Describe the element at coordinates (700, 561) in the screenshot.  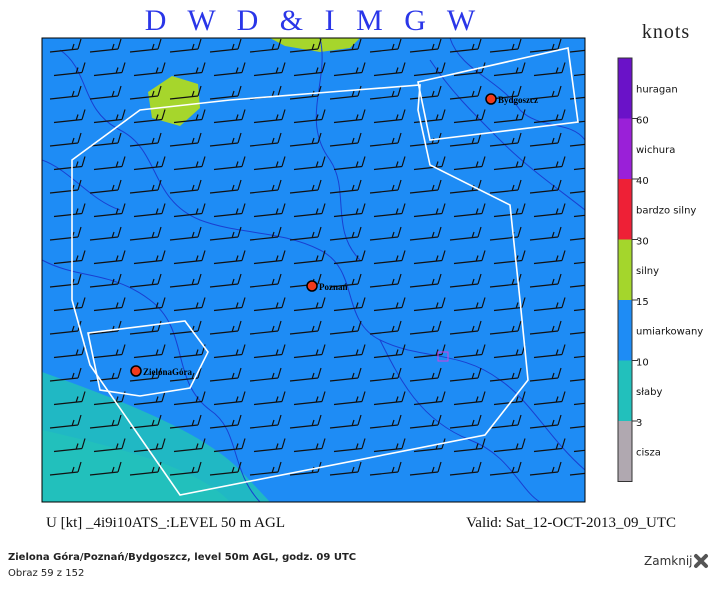
I see `close-icon` at that location.